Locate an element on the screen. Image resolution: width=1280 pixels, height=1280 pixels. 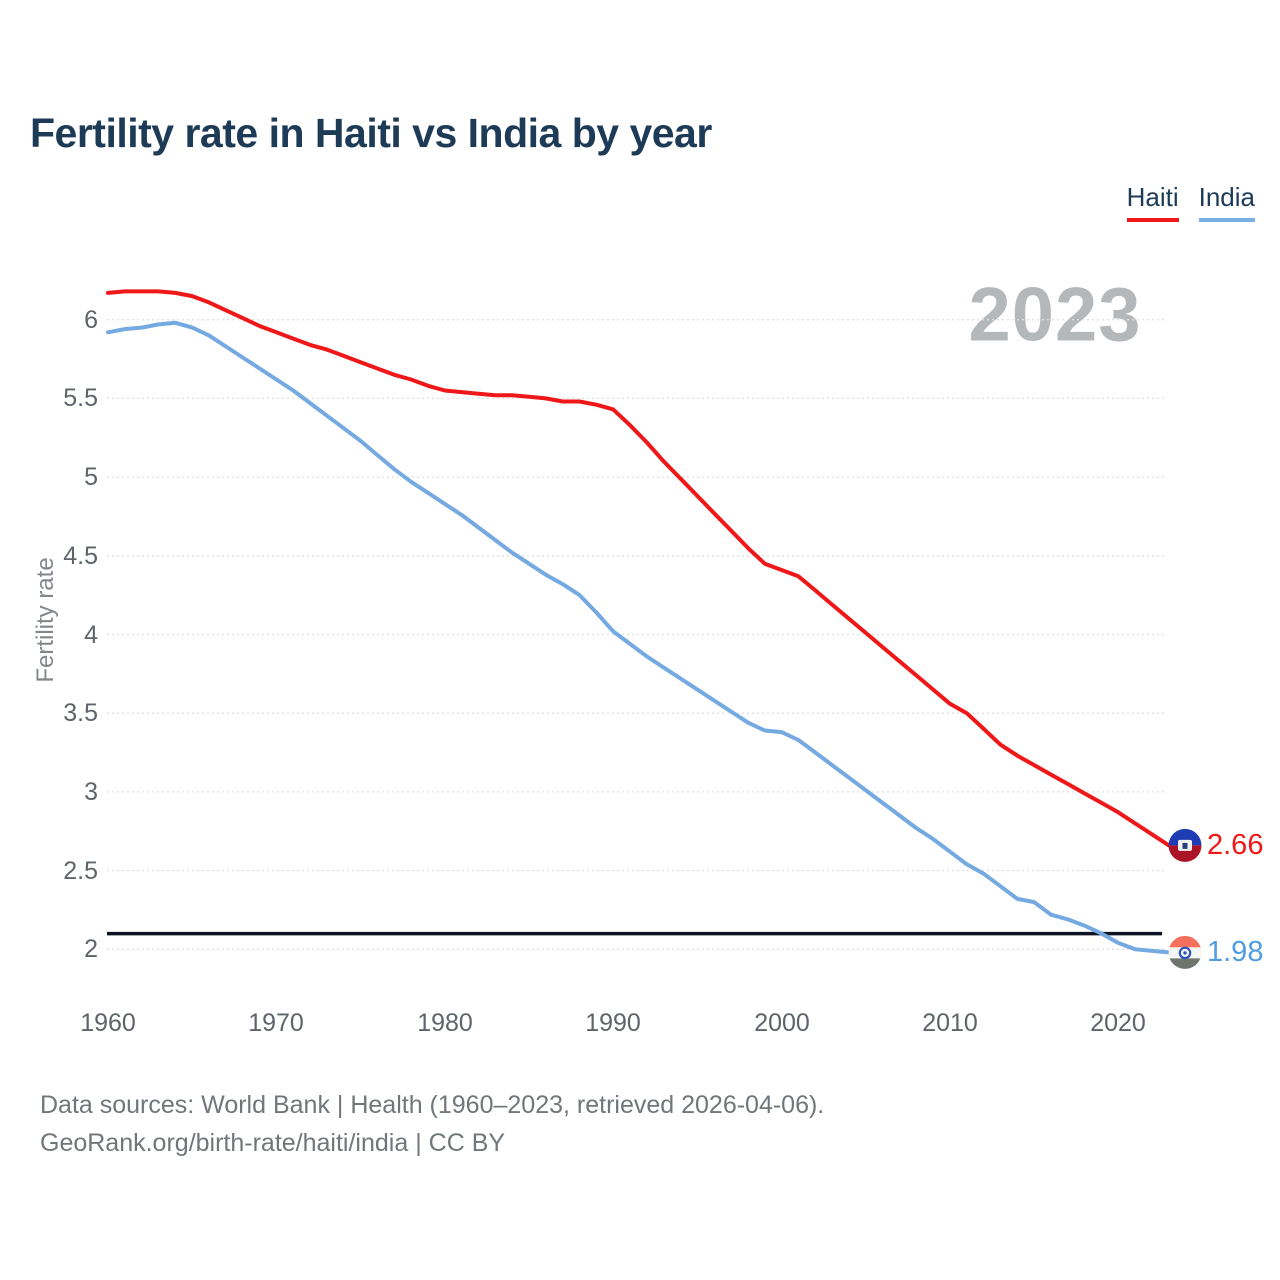
x-tick-label: 1960 is located at coordinates (108, 1023).